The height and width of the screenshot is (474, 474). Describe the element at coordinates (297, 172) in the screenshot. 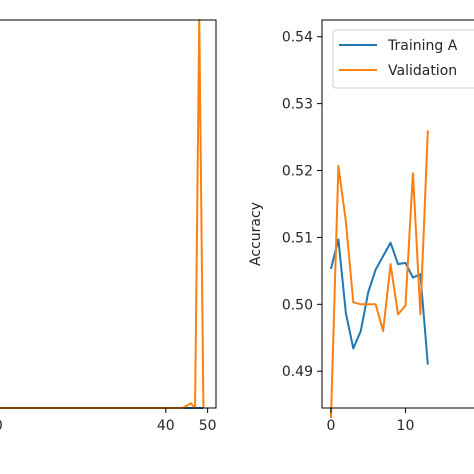

I see `right-y-tick-label: 0.52` at that location.